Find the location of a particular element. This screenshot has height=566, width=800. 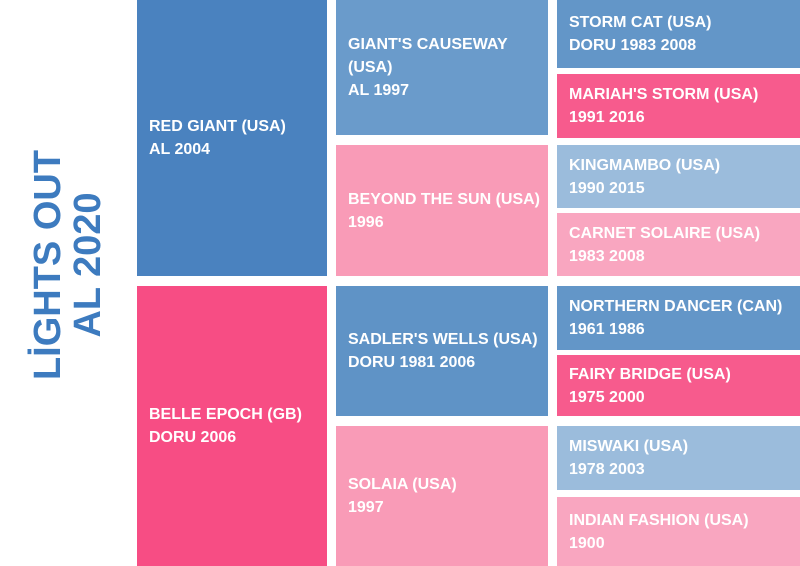

horse-detail: 1991 2016 is located at coordinates (607, 117).